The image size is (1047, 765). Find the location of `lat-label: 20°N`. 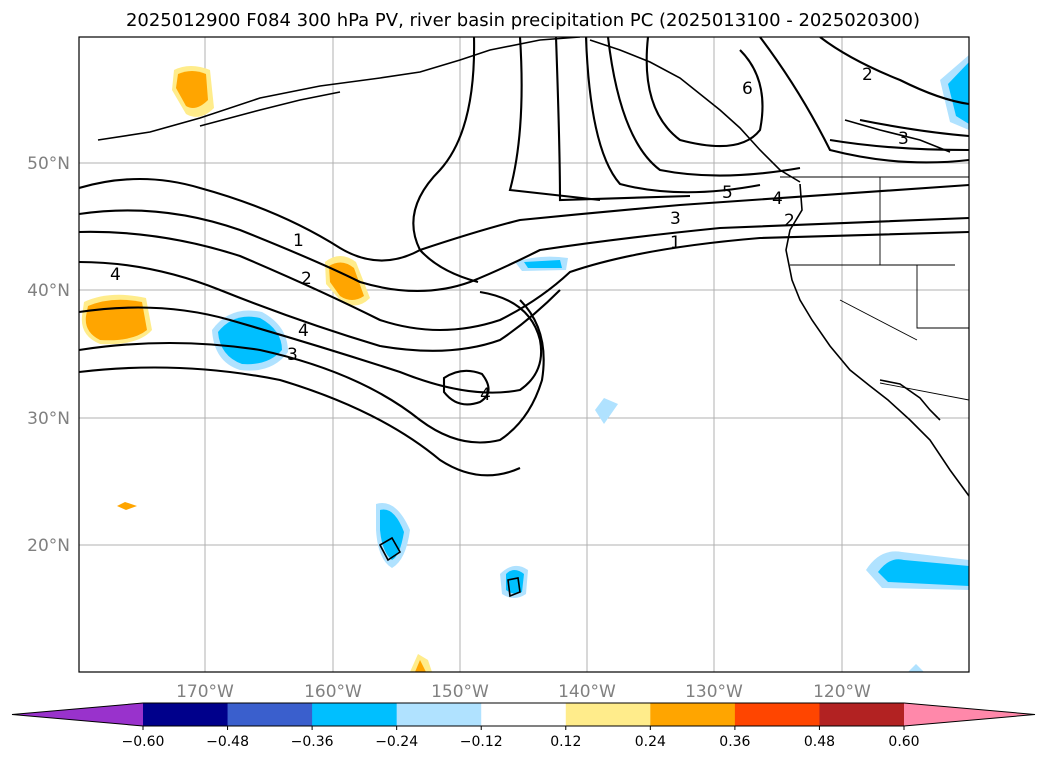

lat-label: 20°N is located at coordinates (48, 546).